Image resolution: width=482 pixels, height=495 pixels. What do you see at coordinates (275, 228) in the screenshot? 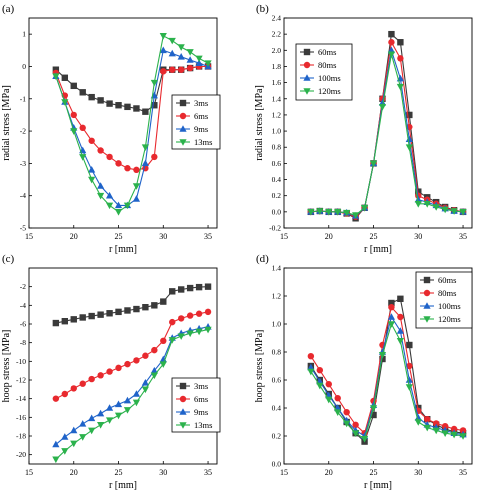
I see `panel-b-y-tick-label: -0.2` at bounding box center [275, 228].